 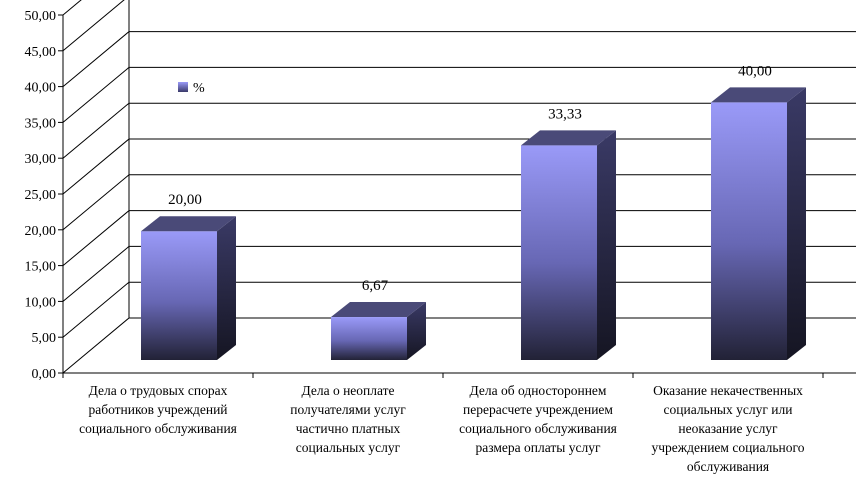 What do you see at coordinates (755, 71) in the screenshot?
I see `value-label: 40,00` at bounding box center [755, 71].